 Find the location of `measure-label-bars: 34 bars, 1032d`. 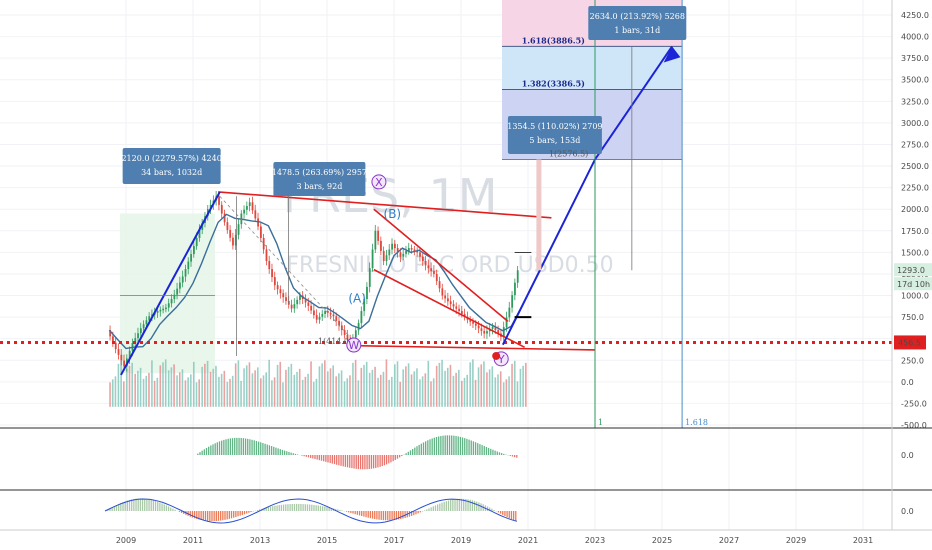

measure-label-bars: 34 bars, 1032d is located at coordinates (171, 172).